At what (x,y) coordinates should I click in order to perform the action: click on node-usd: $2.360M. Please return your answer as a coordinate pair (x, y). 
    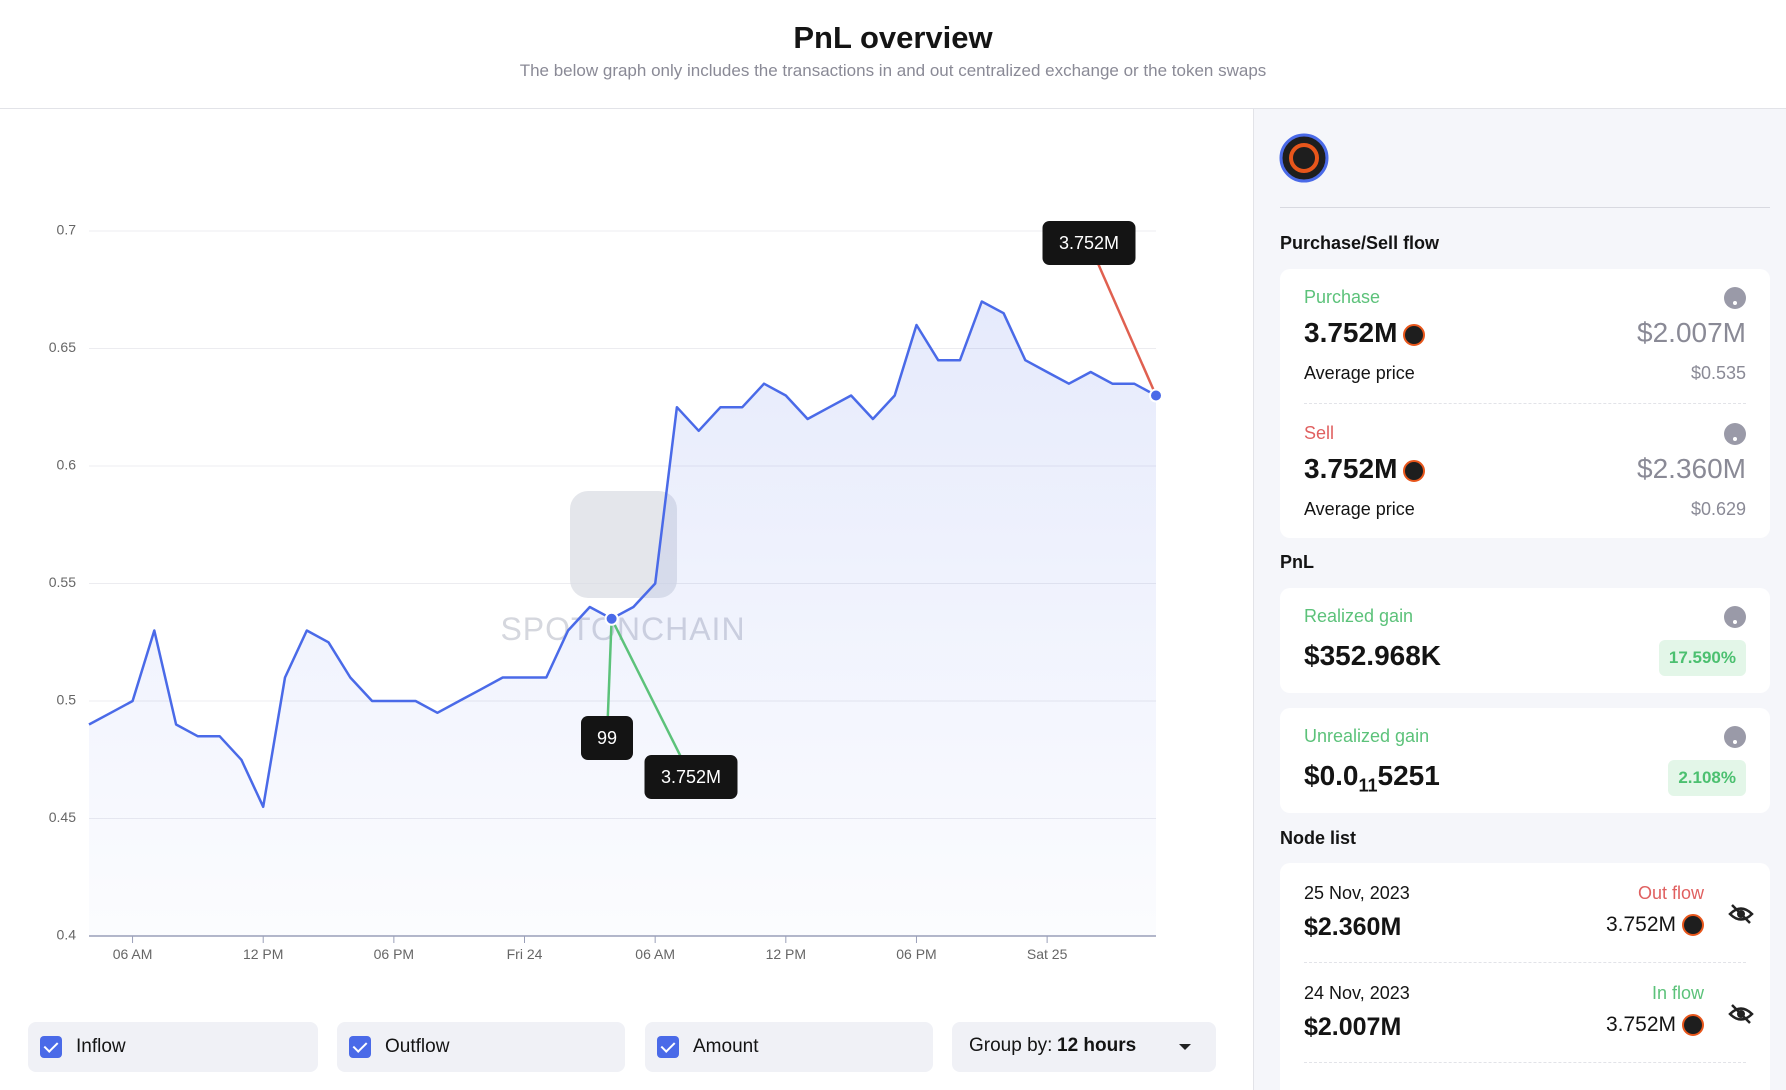
    Looking at the image, I should click on (1353, 927).